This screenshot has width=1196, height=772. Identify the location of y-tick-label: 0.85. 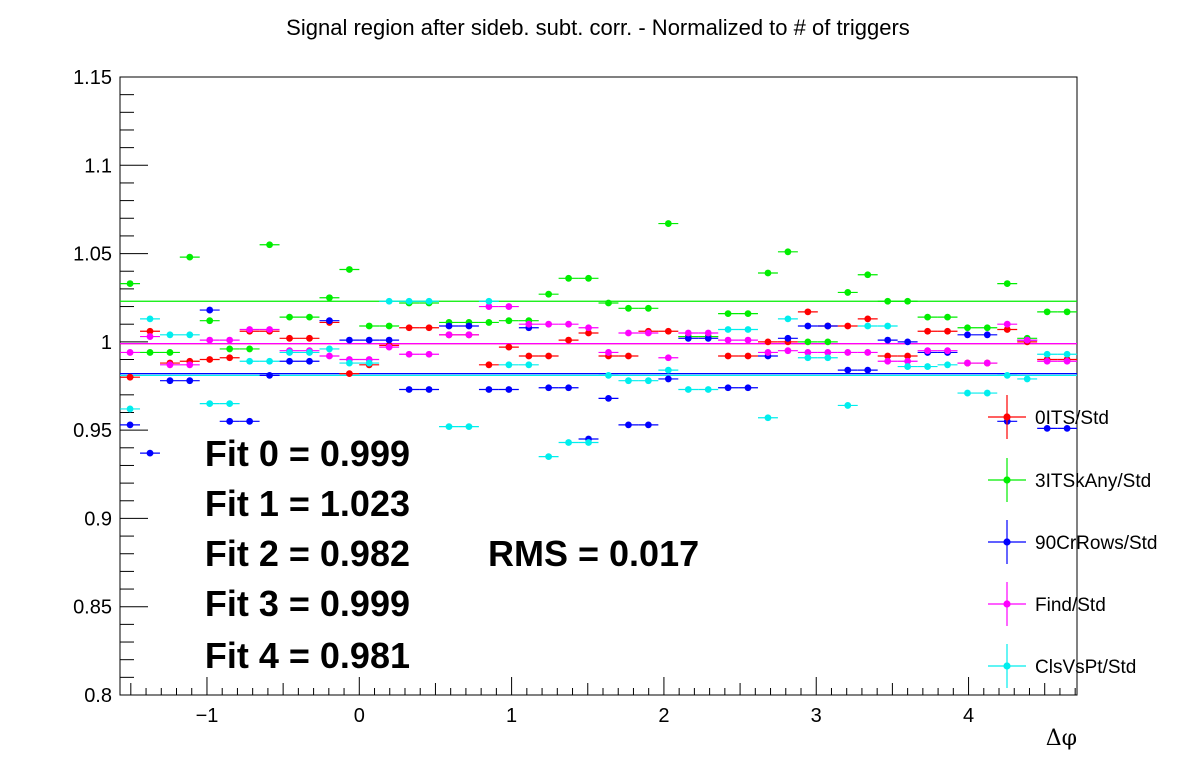
(92, 608).